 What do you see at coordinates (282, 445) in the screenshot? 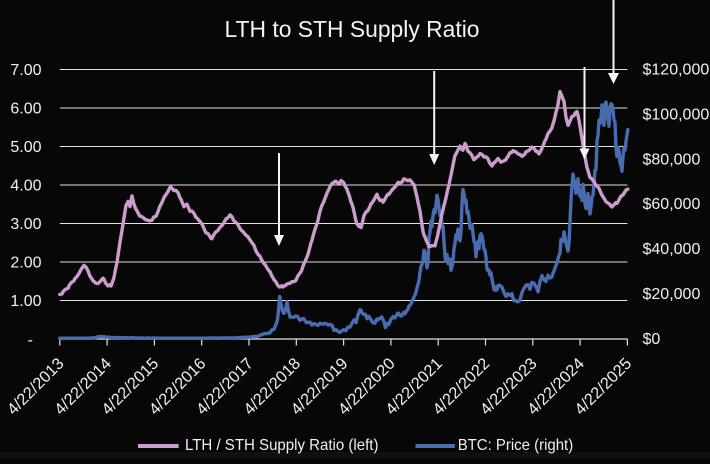
I see `svg-text: LTH / STH Supply Ratio (left)` at bounding box center [282, 445].